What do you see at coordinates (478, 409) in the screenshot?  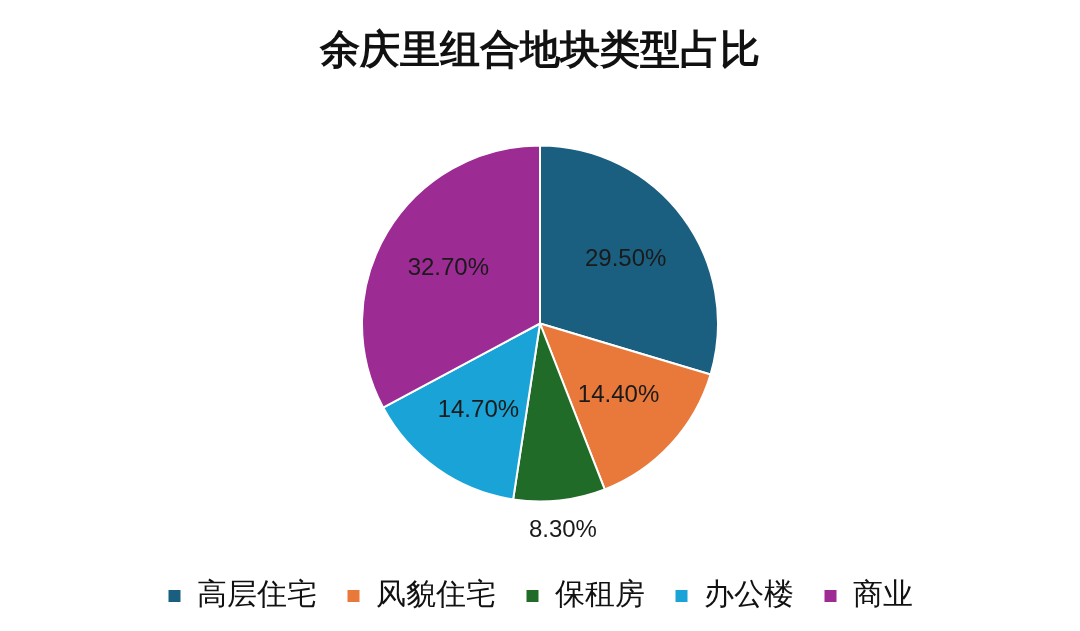 I see `data-label: 14.70%` at bounding box center [478, 409].